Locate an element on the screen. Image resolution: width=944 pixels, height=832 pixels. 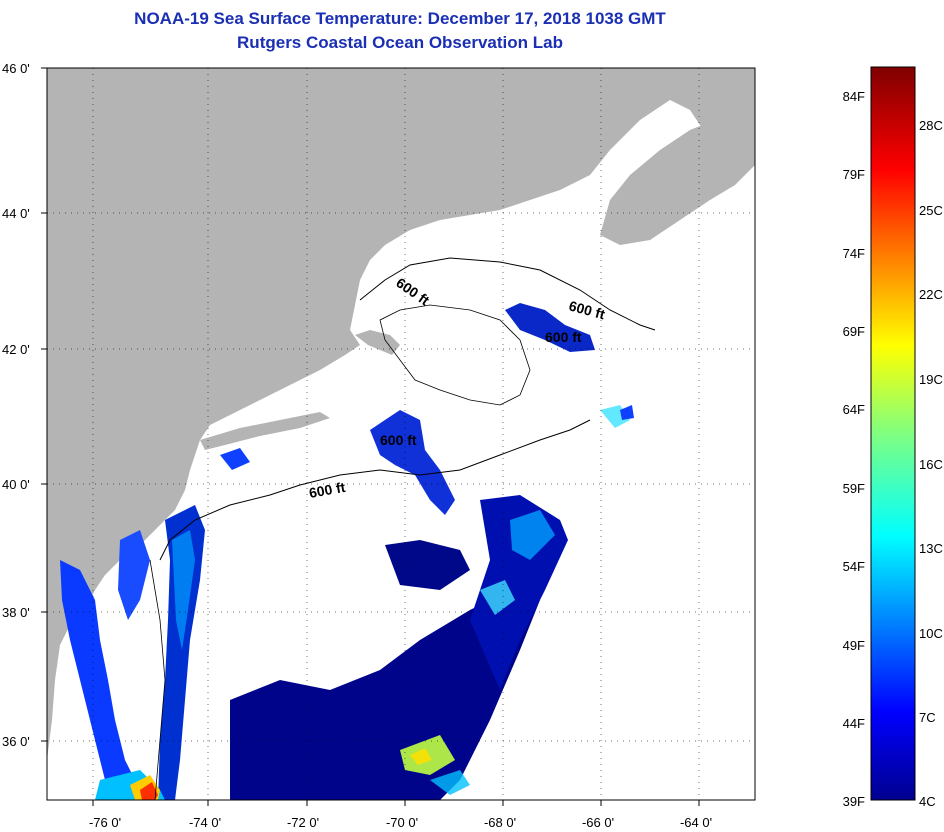
colorbar-f-label: 69F is located at coordinates (854, 331).